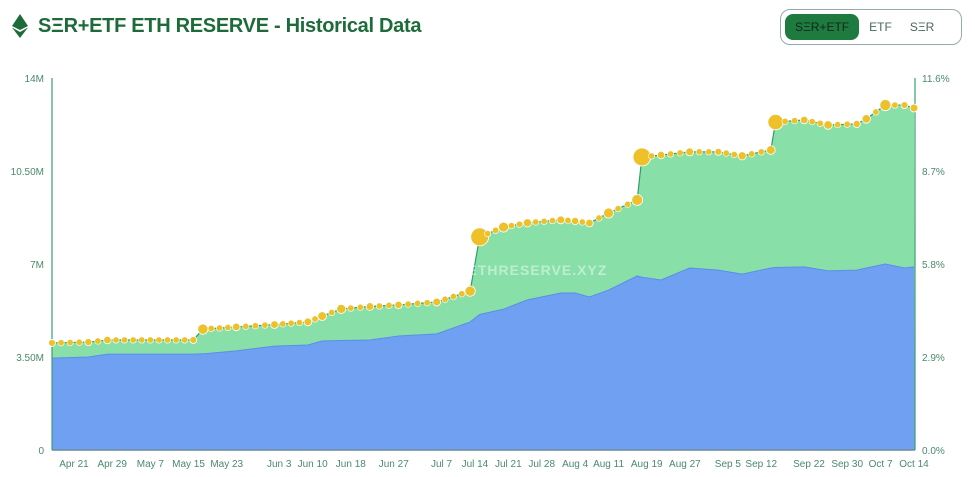 This screenshot has width=975, height=477. Describe the element at coordinates (685, 464) in the screenshot. I see `x-tick: Aug 27` at that location.